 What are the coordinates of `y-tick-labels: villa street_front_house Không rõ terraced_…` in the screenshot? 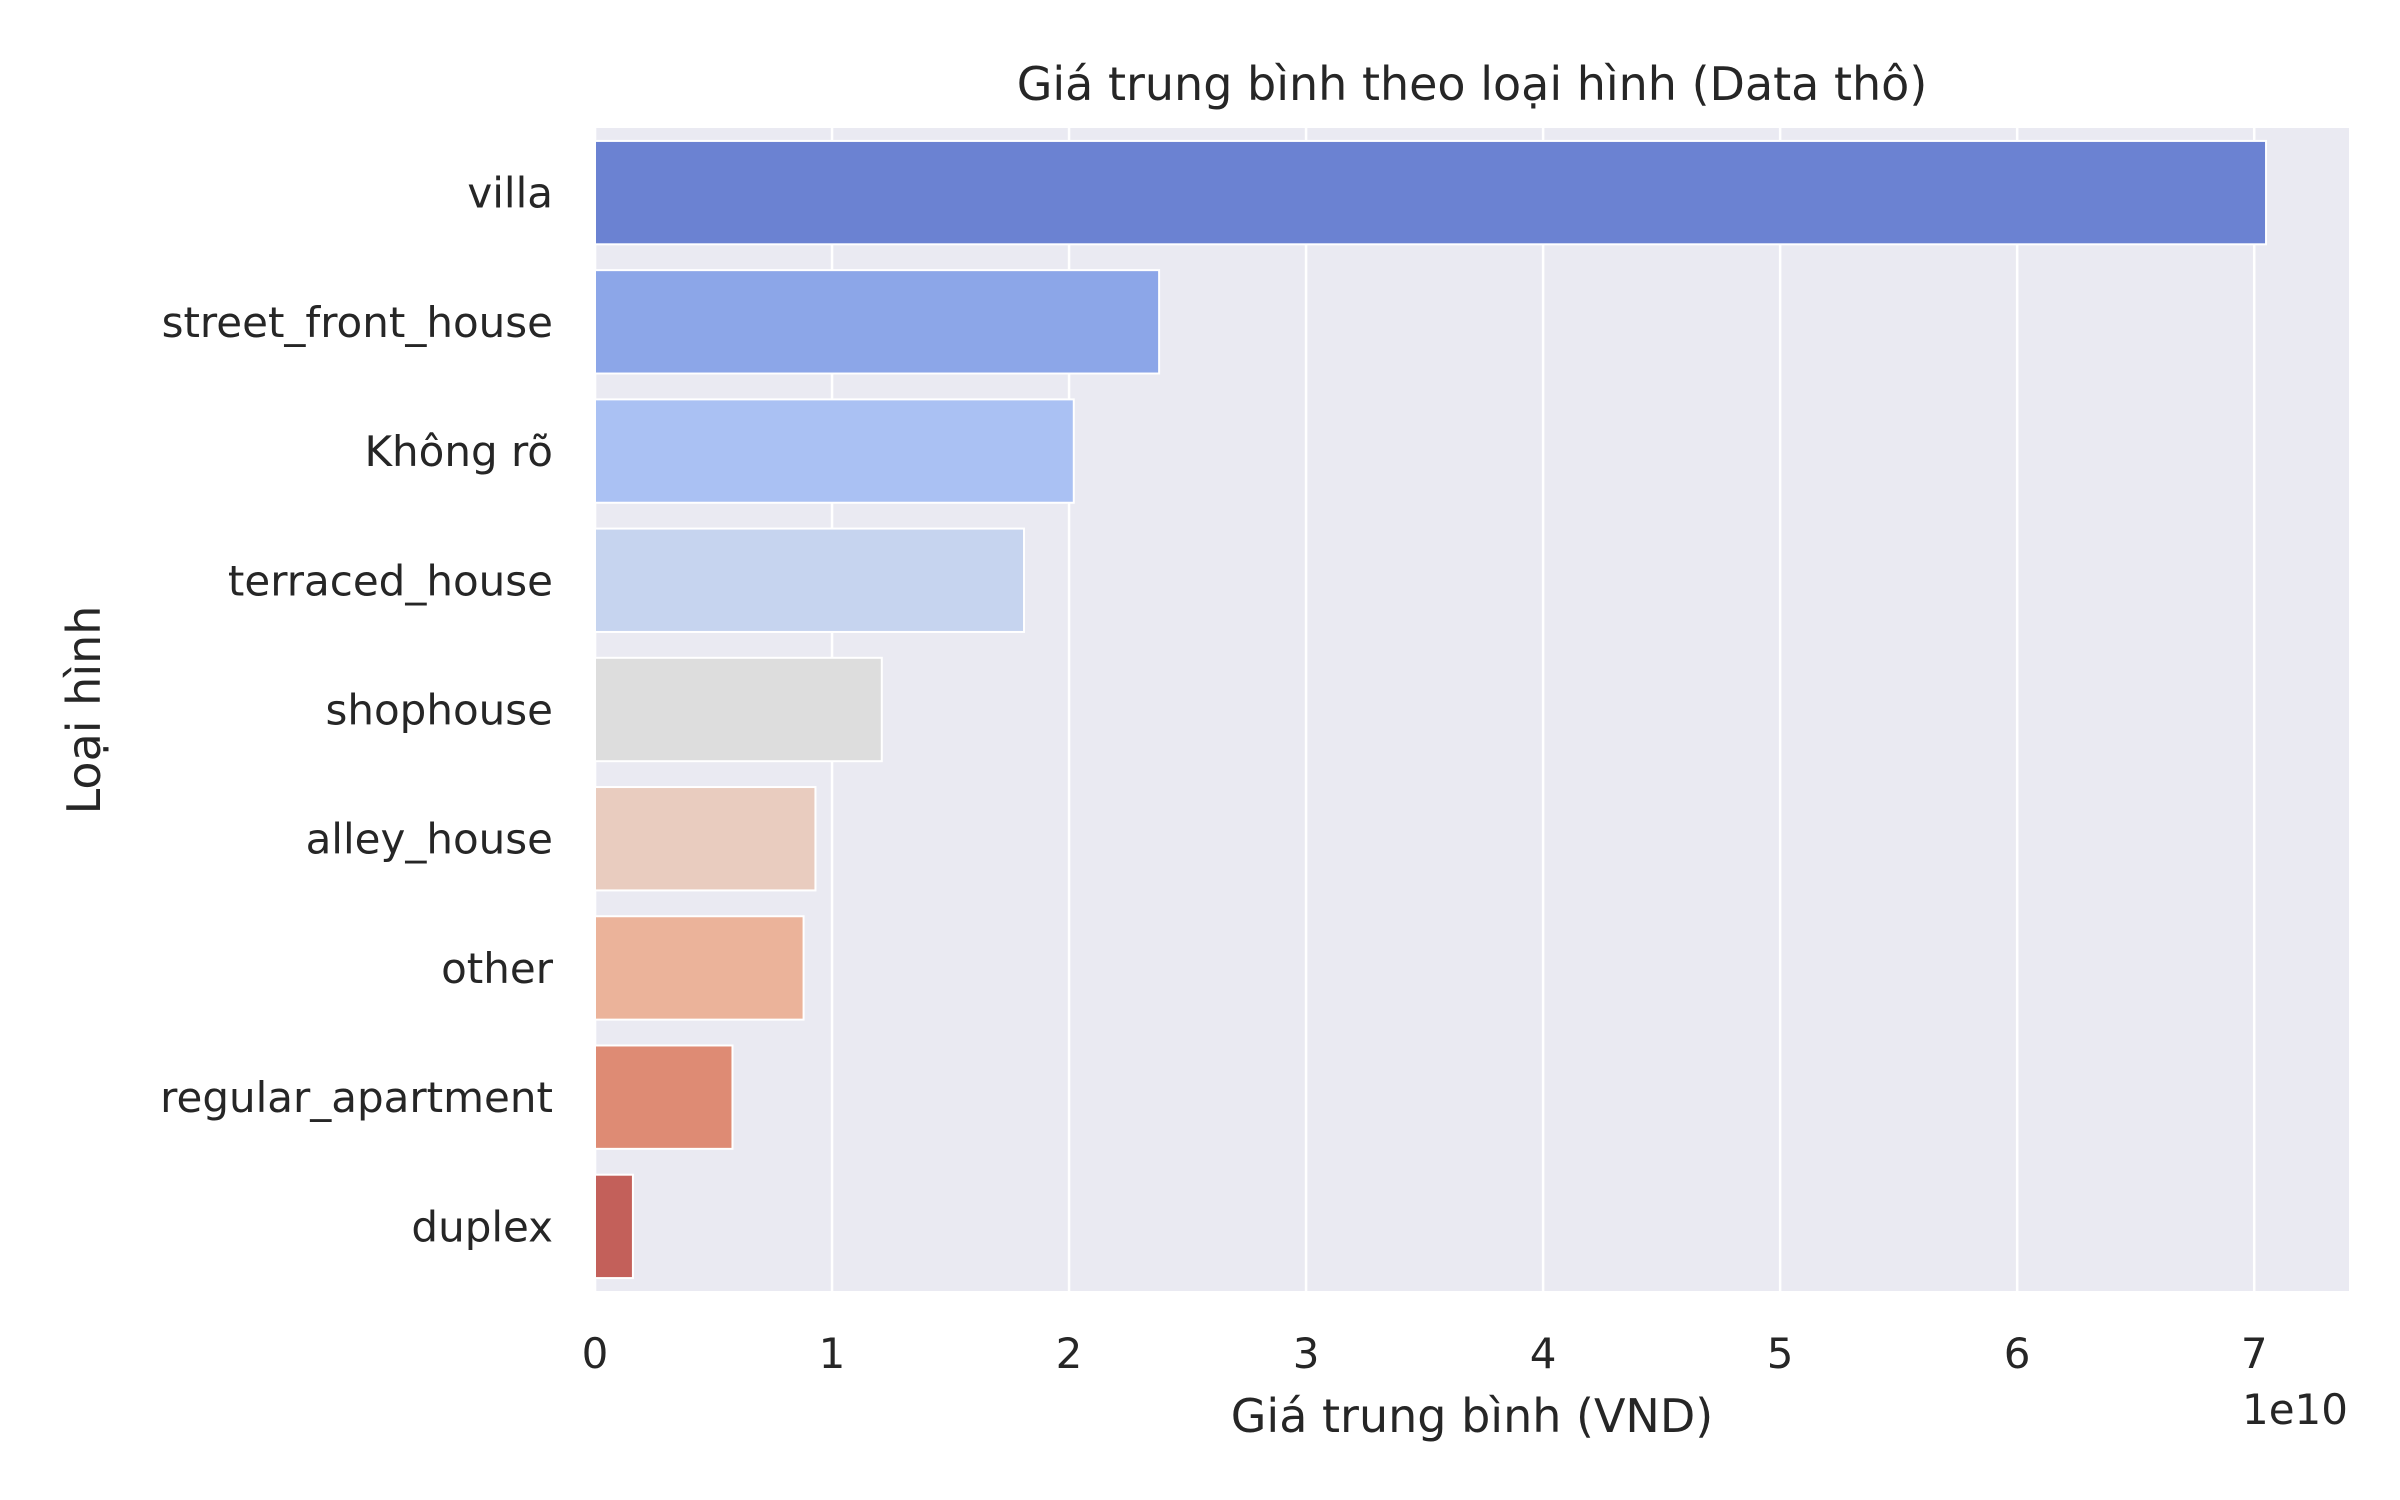 It's located at (357, 710).